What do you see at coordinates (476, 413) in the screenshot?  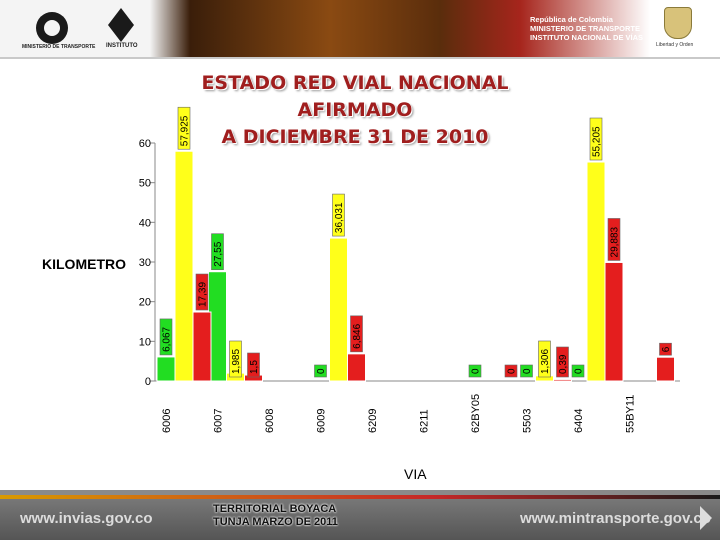 I see `x-tick-label: 62BY05` at bounding box center [476, 413].